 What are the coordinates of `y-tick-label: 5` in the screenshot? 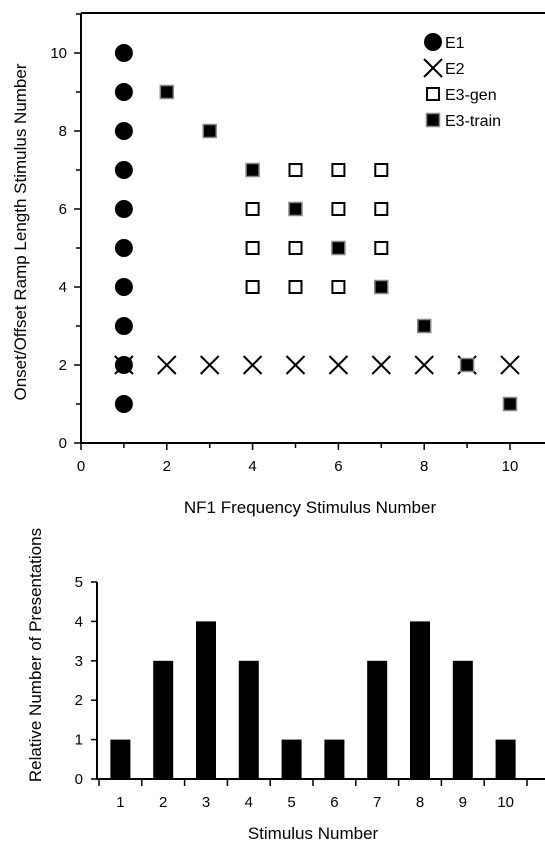 It's located at (79, 582).